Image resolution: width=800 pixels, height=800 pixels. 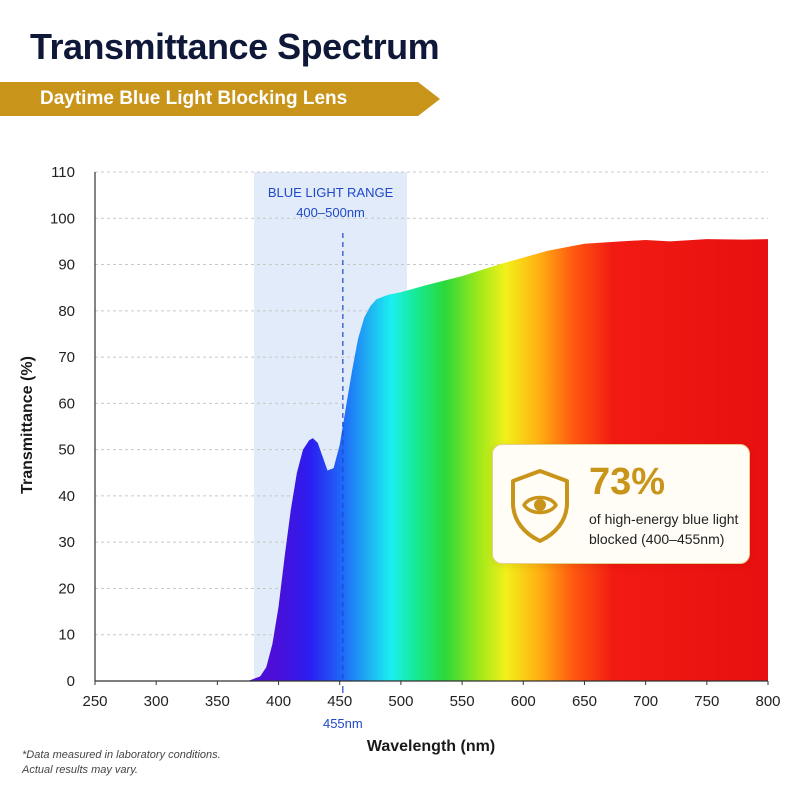 I want to click on x-tick-label: 450, so click(x=339, y=701).